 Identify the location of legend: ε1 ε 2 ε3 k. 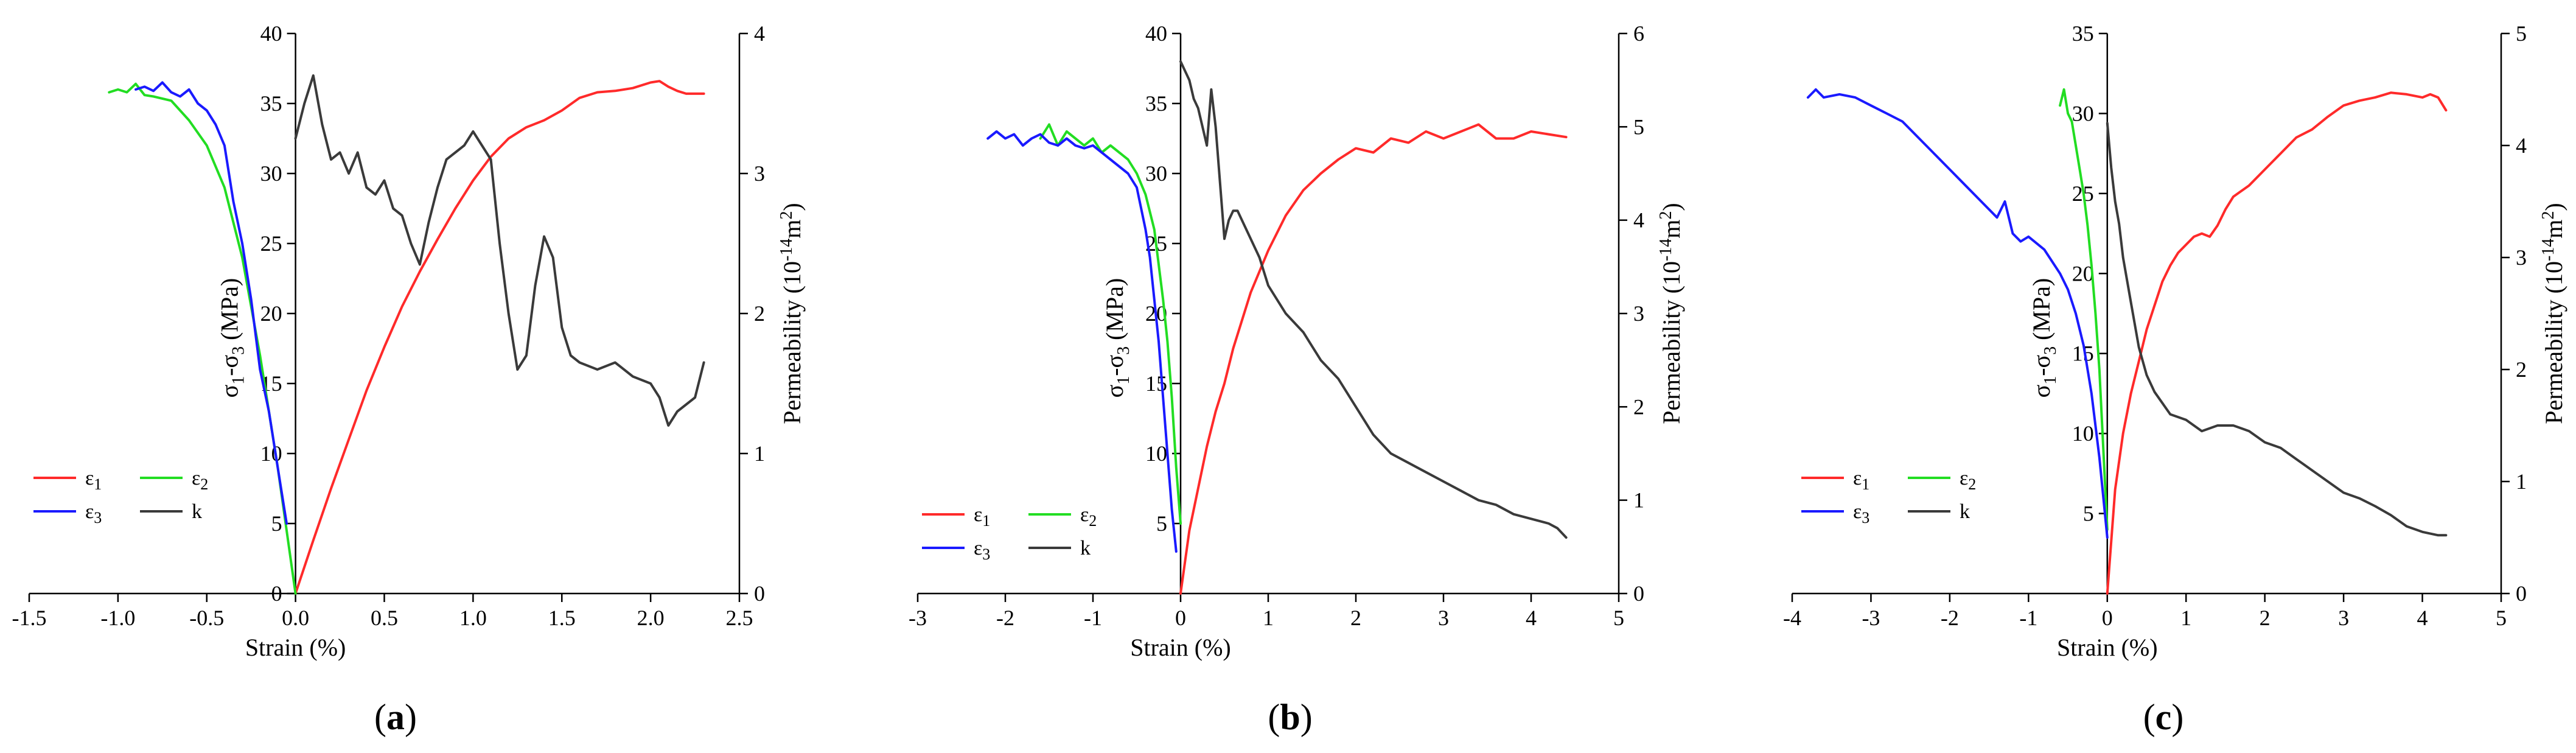
(1888, 497).